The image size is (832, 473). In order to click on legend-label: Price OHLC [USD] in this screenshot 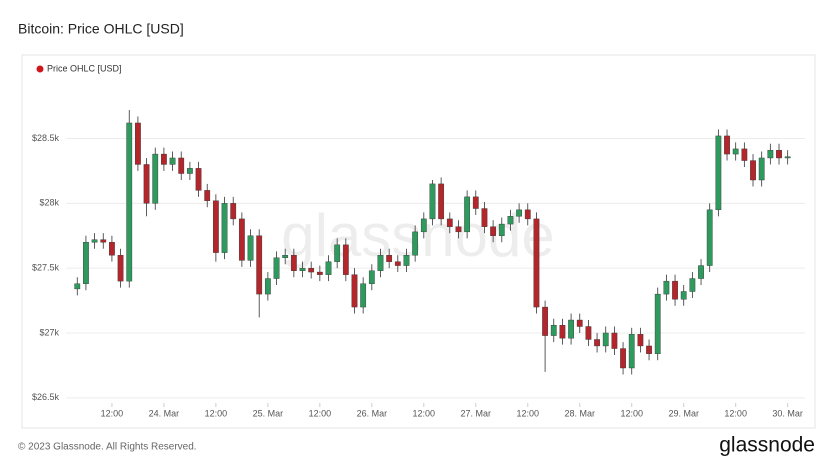, I will do `click(84, 68)`.